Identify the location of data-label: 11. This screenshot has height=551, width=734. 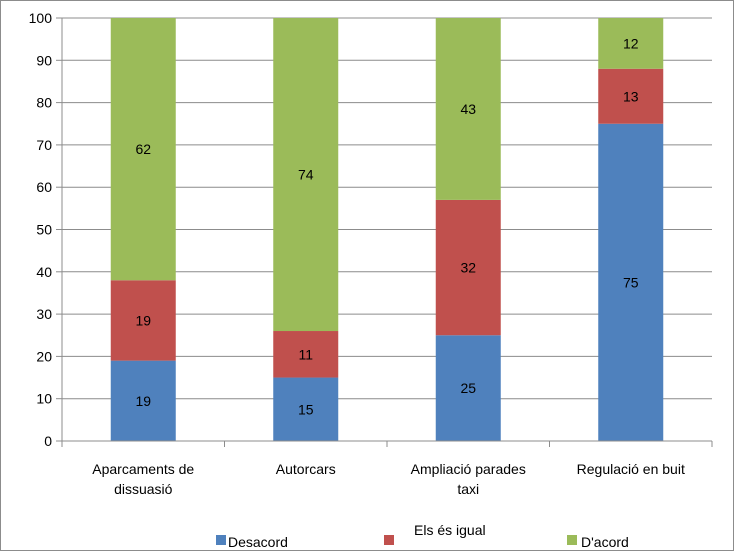
(305, 354).